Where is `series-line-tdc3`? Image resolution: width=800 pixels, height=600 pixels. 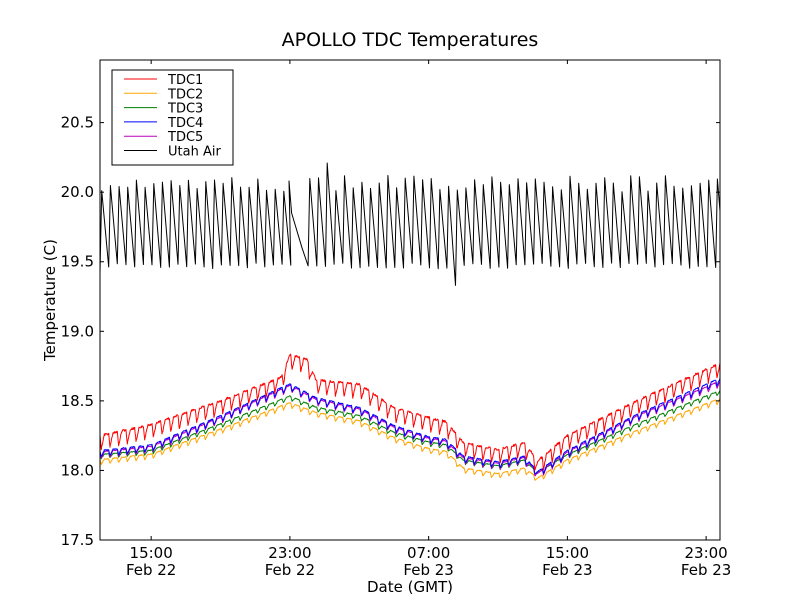 series-line-tdc3 is located at coordinates (410, 432).